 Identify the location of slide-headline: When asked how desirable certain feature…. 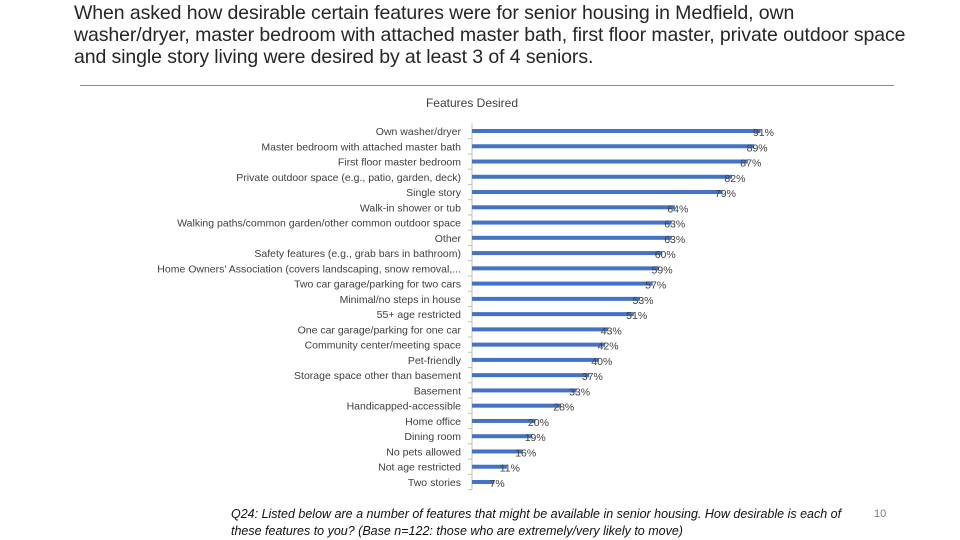
(490, 35).